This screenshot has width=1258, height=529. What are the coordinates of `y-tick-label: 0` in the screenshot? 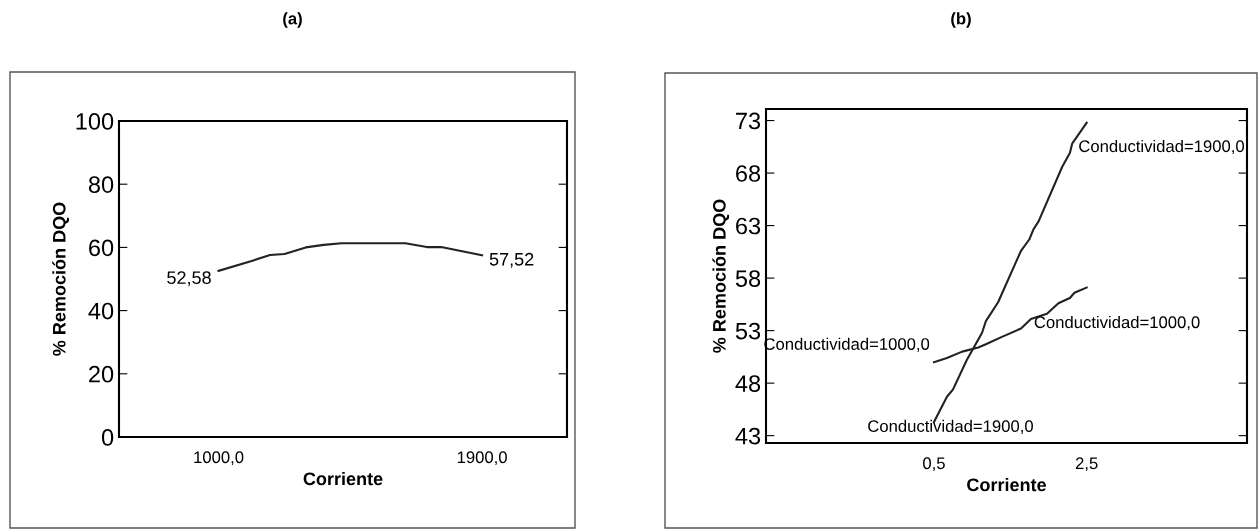 It's located at (107, 437).